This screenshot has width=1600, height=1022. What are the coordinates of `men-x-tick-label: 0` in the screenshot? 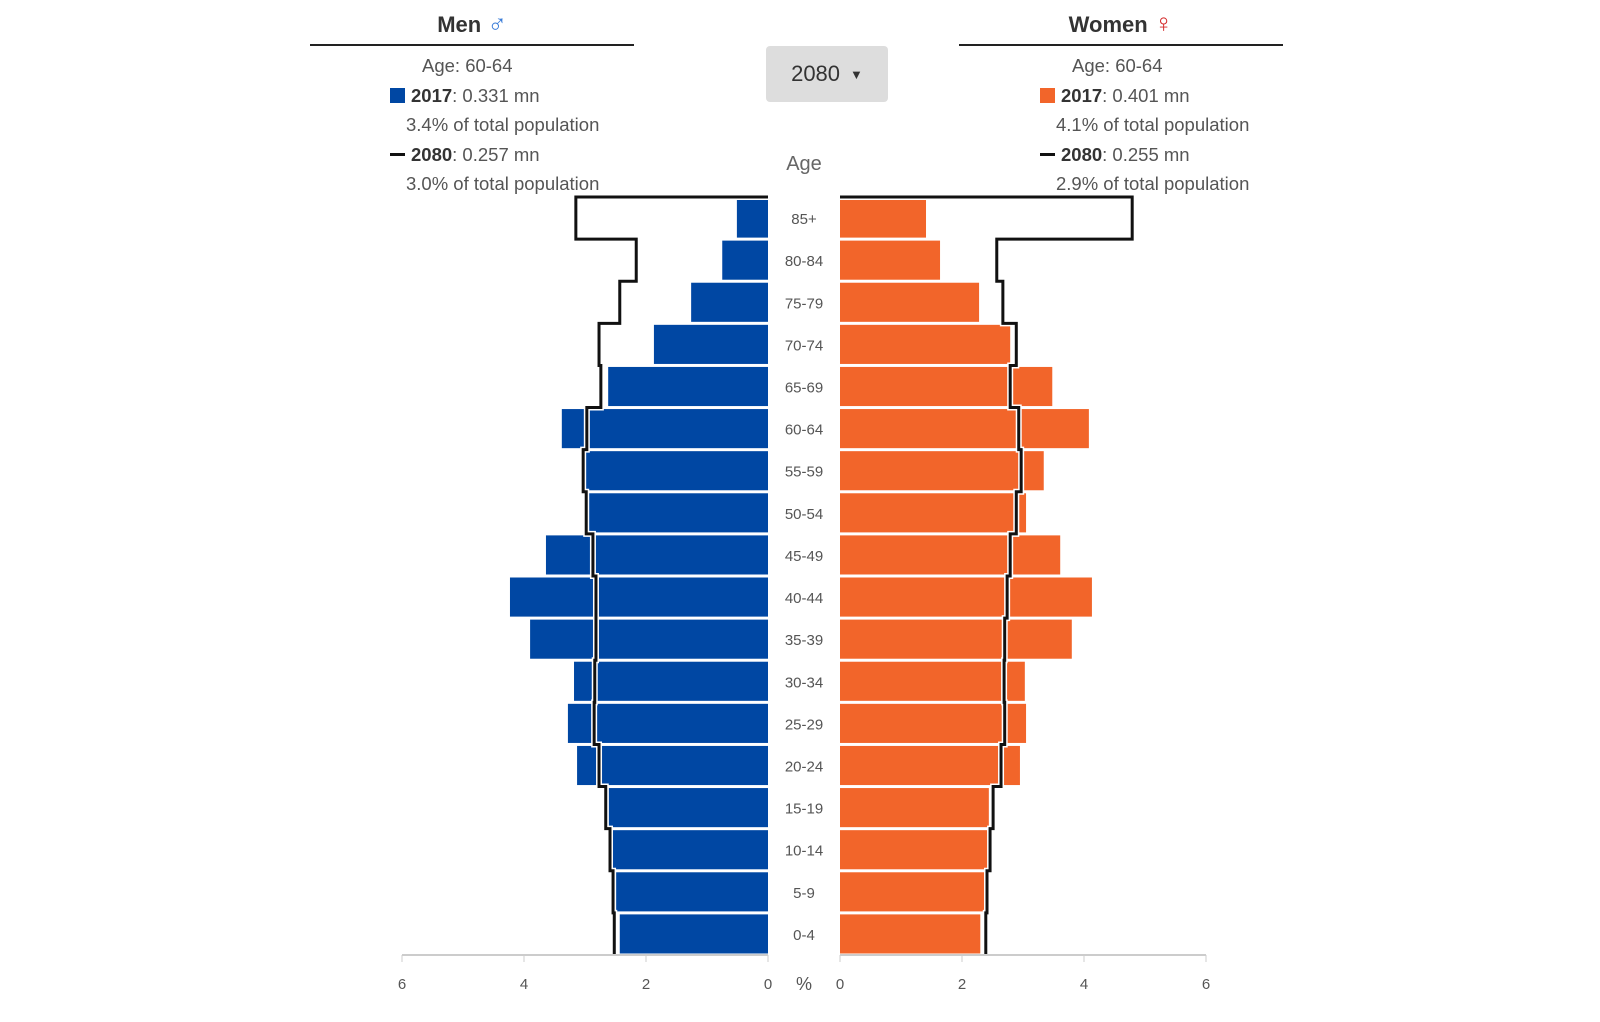 It's located at (768, 984).